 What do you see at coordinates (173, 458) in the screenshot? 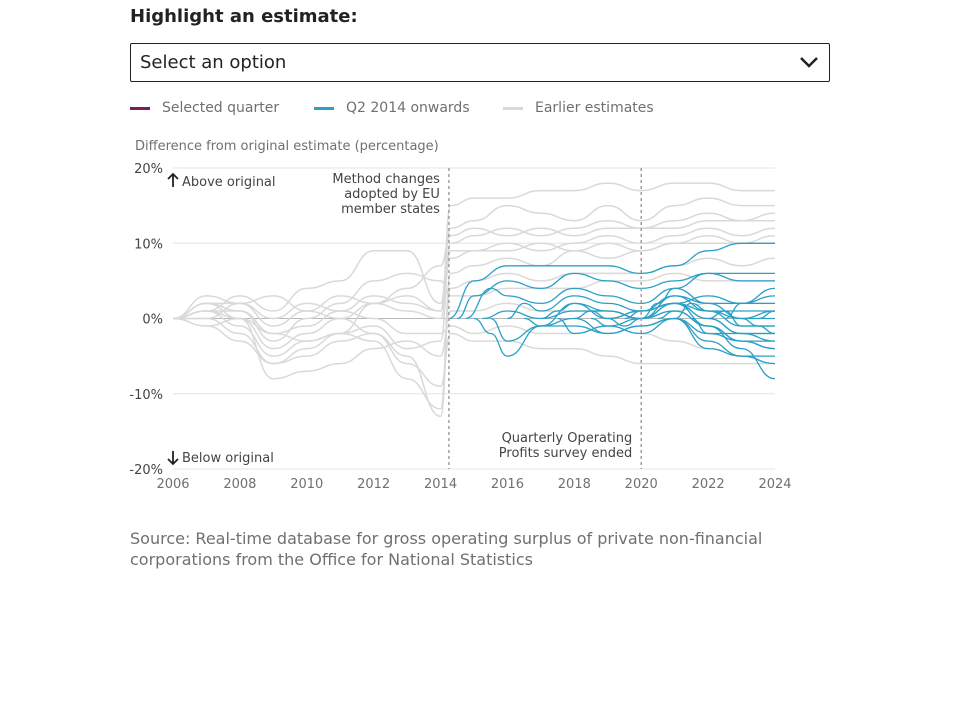
I see `arrow-down-icon` at bounding box center [173, 458].